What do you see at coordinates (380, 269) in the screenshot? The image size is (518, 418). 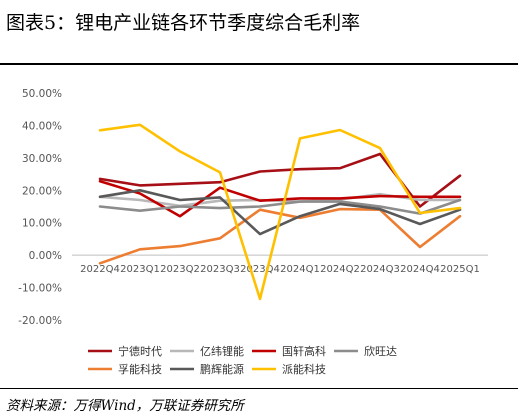 I see `x-tick-label: 2024Q3` at bounding box center [380, 269].